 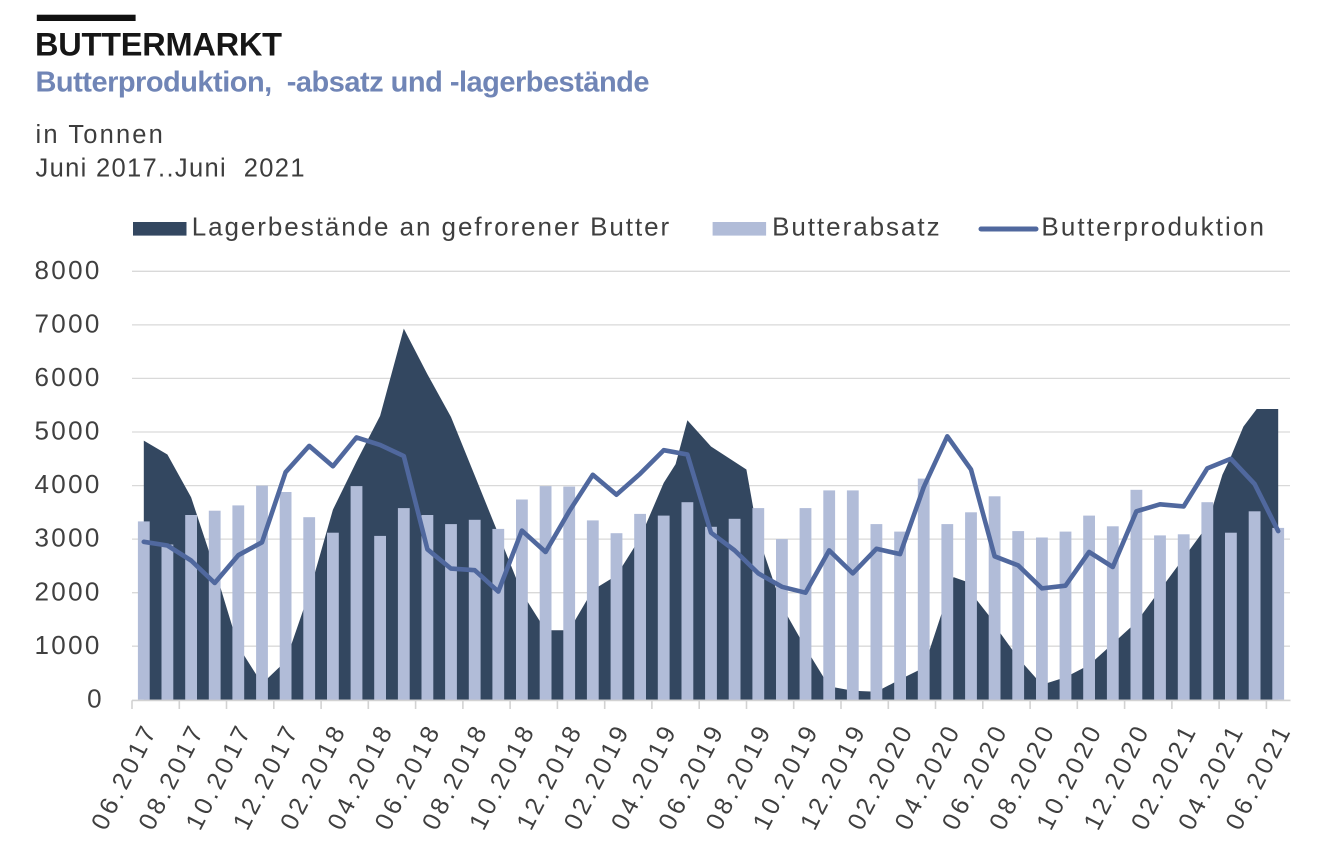 What do you see at coordinates (99, 135) in the screenshot?
I see `svg-text: in Tonnen` at bounding box center [99, 135].